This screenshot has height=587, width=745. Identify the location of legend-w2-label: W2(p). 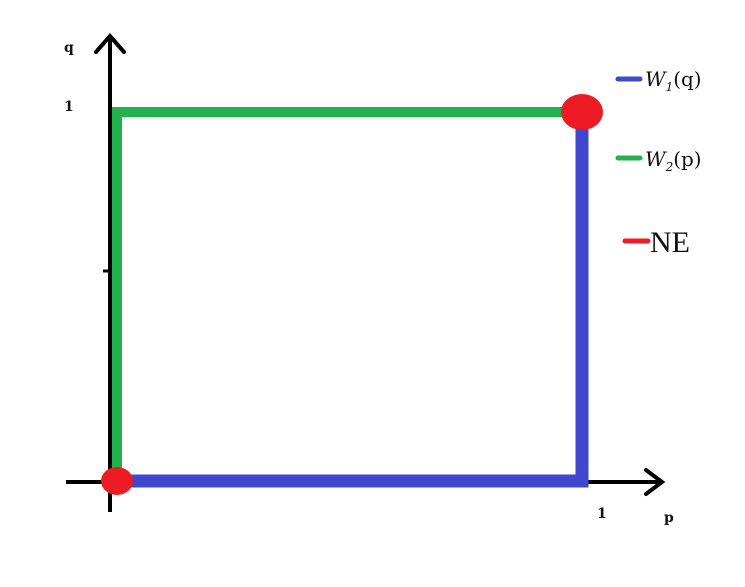
(673, 160).